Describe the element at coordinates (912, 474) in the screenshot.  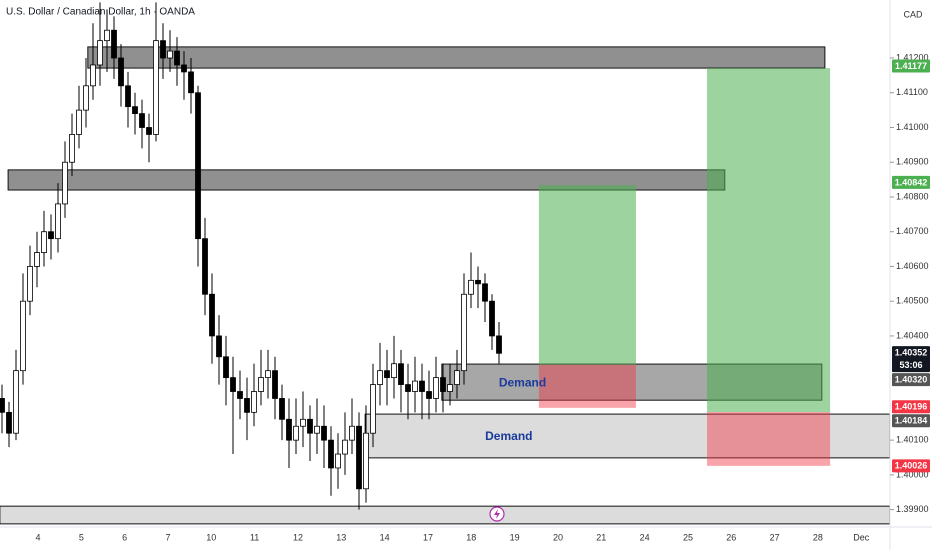
I see `y-tick-label: 1.40000` at that location.